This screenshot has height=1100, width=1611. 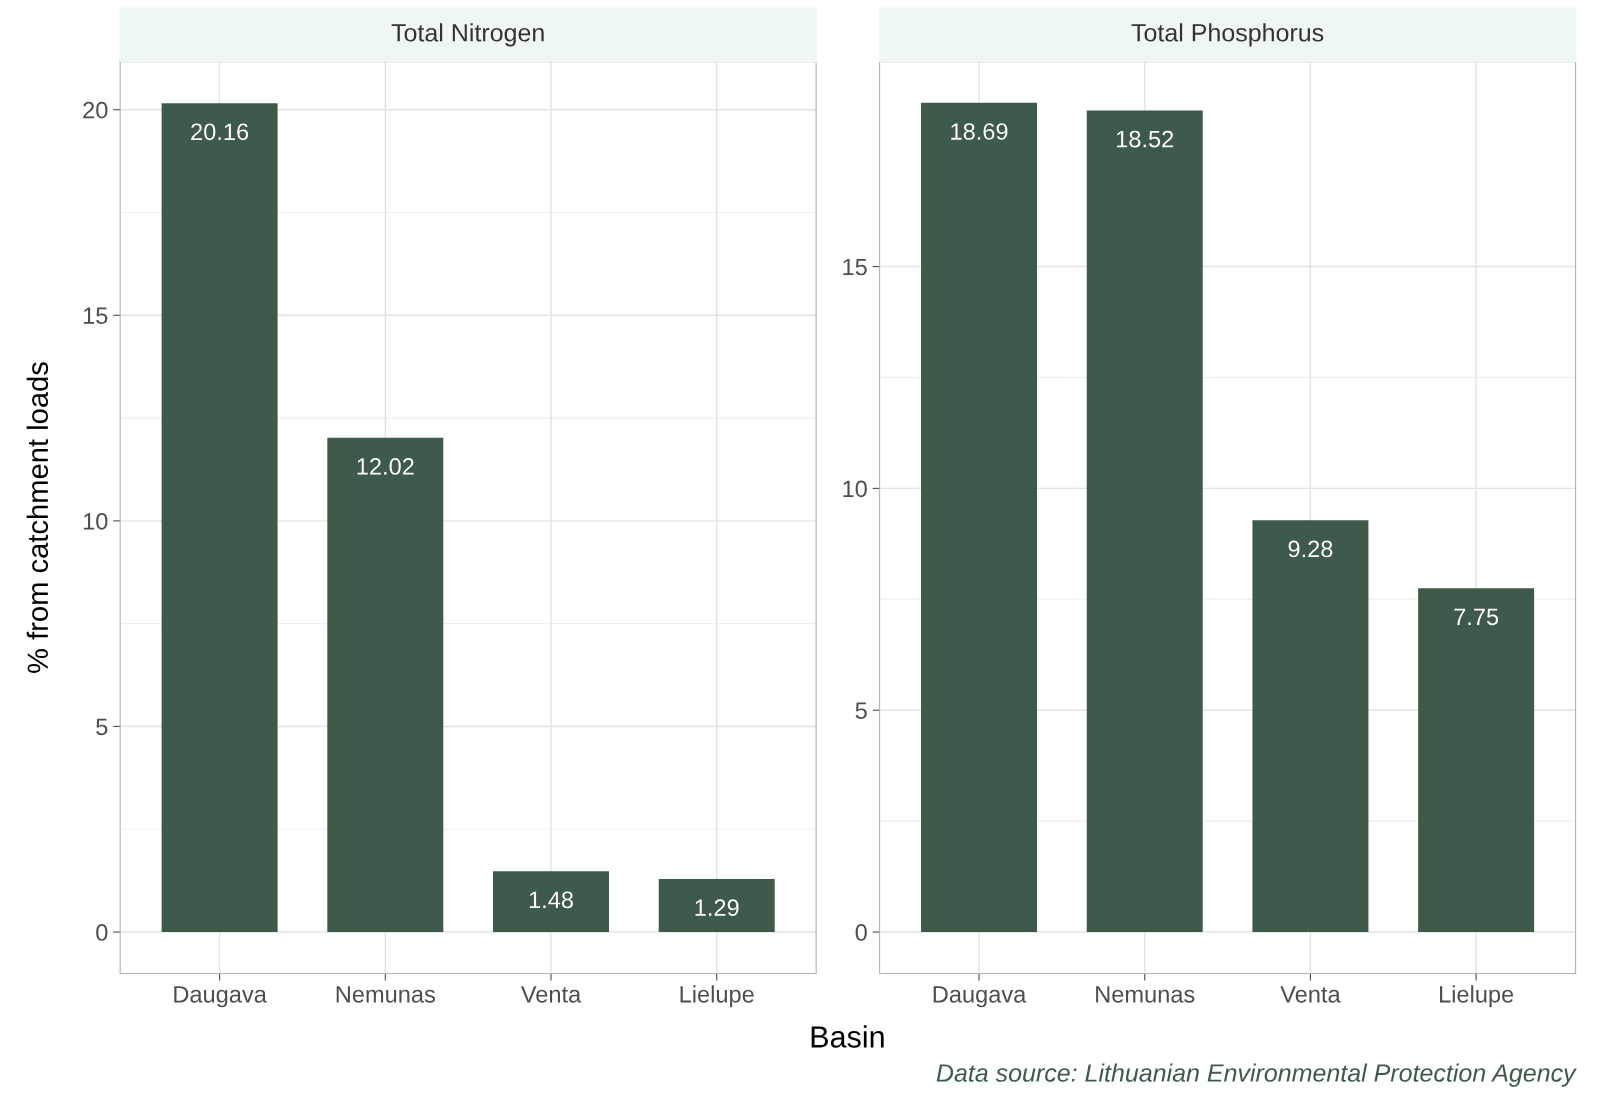 What do you see at coordinates (1476, 617) in the screenshot?
I see `data-label: 7.75` at bounding box center [1476, 617].